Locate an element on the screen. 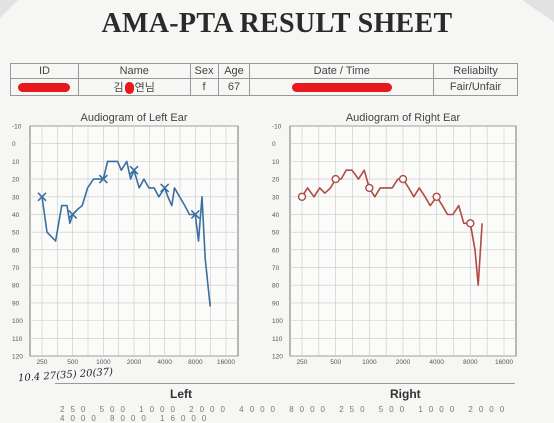 This screenshot has height=423, width=554. date-header: Date / Time is located at coordinates (342, 71).